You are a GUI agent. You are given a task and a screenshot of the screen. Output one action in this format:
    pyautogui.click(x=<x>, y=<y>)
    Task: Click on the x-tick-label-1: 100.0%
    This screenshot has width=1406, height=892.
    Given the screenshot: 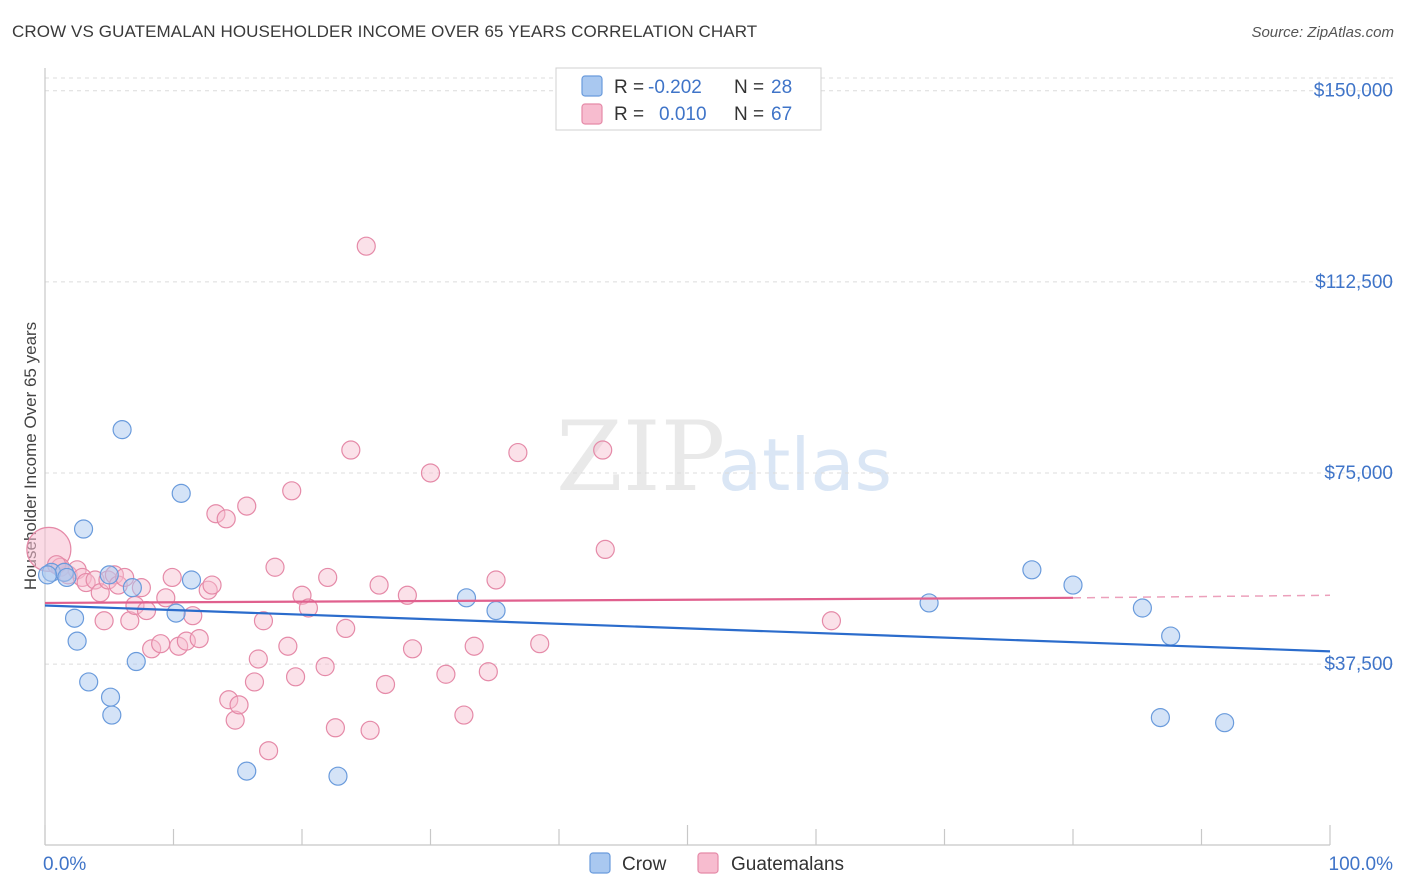 What is the action you would take?
    pyautogui.click(x=1361, y=864)
    